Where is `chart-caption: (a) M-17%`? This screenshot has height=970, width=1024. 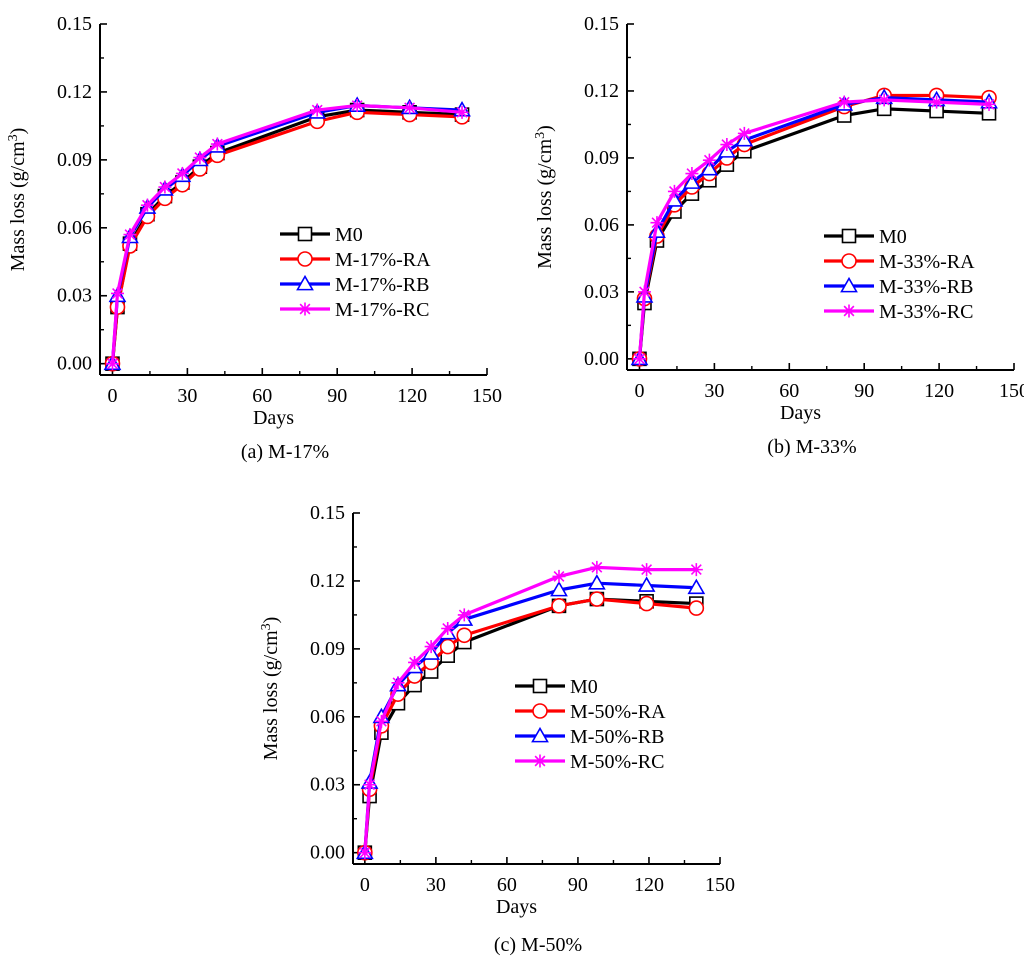
chart-caption: (a) M-17% is located at coordinates (285, 452).